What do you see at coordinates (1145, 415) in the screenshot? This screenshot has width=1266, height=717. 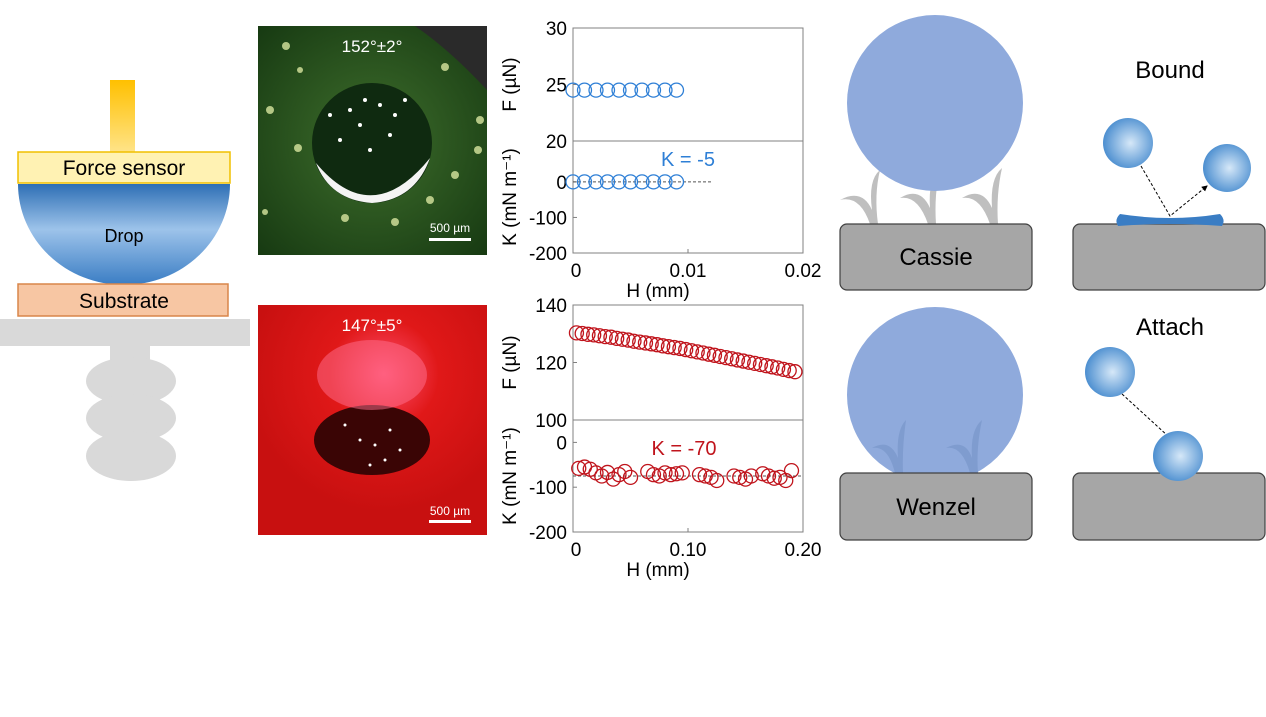 I see `trajectory-line` at bounding box center [1145, 415].